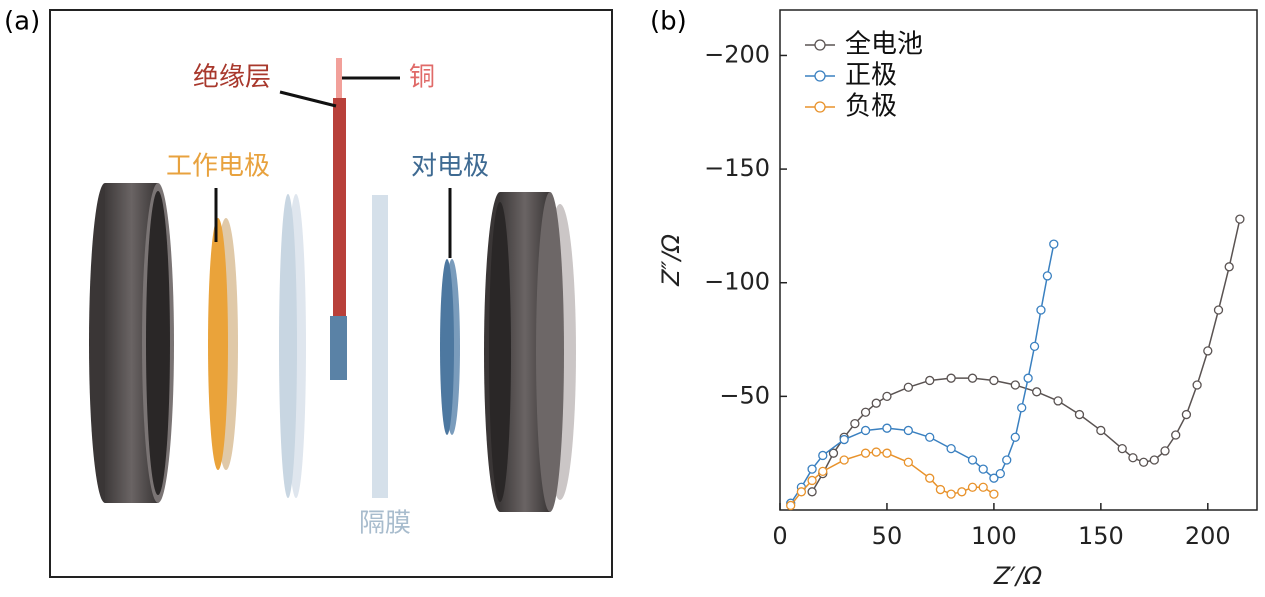  I want to click on x-tick-label: 100, so click(994, 536).